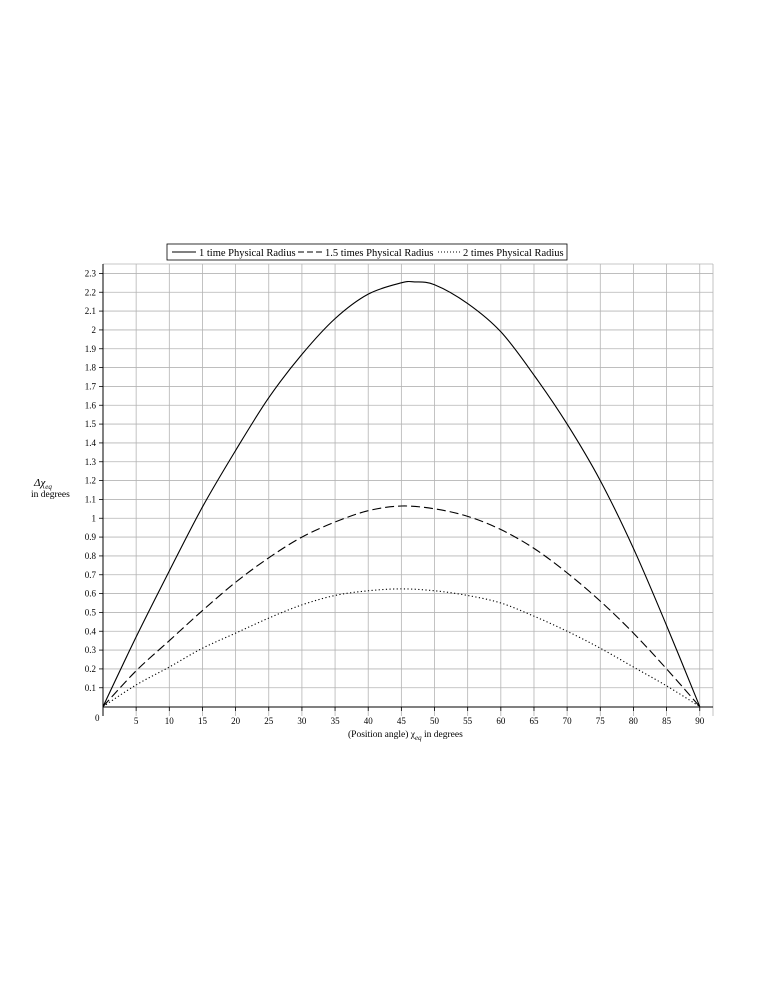 This screenshot has width=763, height=987. Describe the element at coordinates (203, 721) in the screenshot. I see `x-tick-label: 15` at that location.